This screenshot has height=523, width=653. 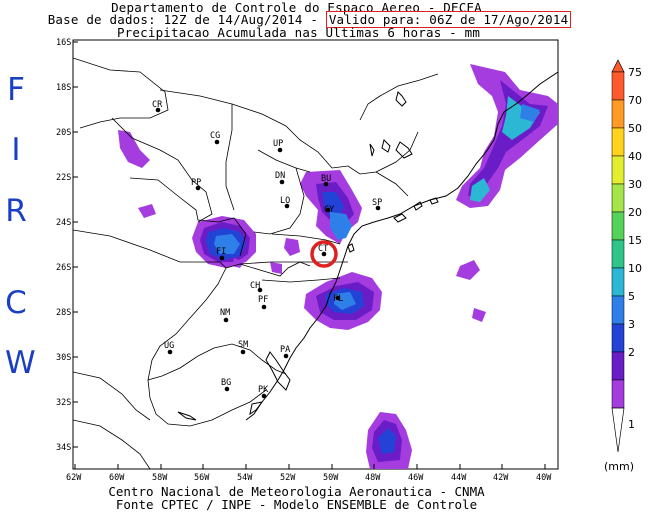 What do you see at coordinates (635, 184) in the screenshot?
I see `colorbar-level-label: 30` at bounding box center [635, 184].